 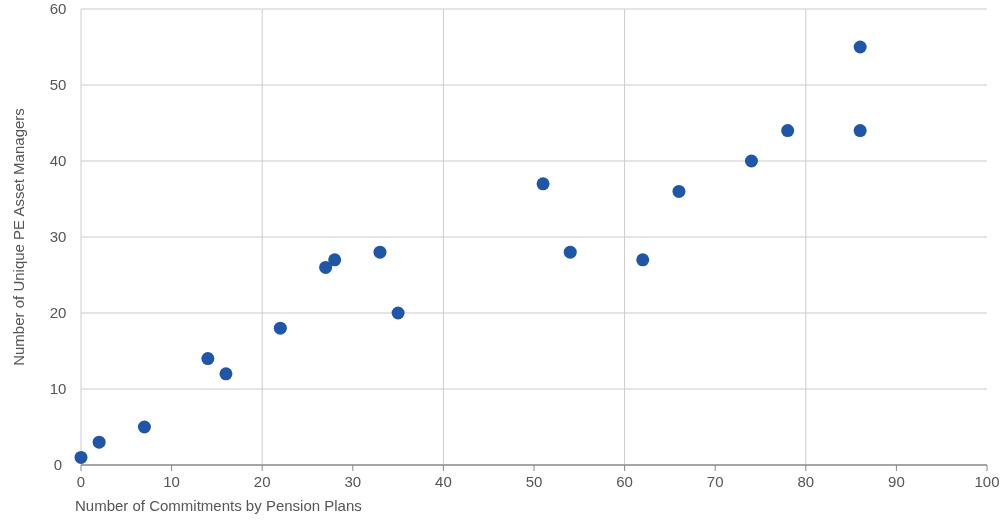 I want to click on x-tick-label: 70, so click(x=715, y=481).